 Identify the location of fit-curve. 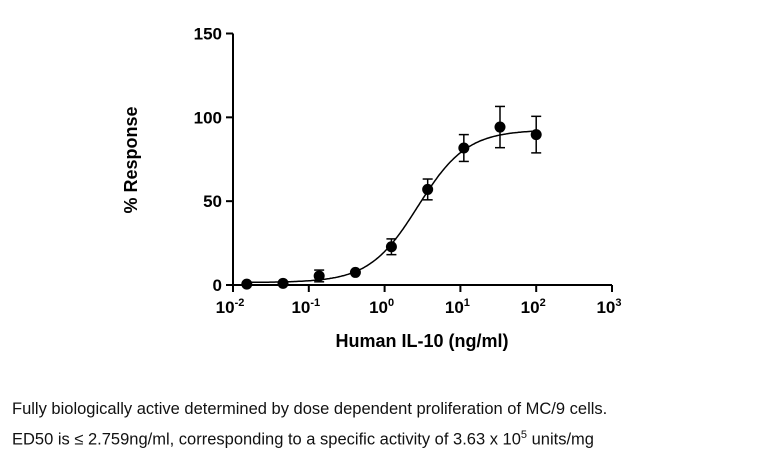
(391, 207).